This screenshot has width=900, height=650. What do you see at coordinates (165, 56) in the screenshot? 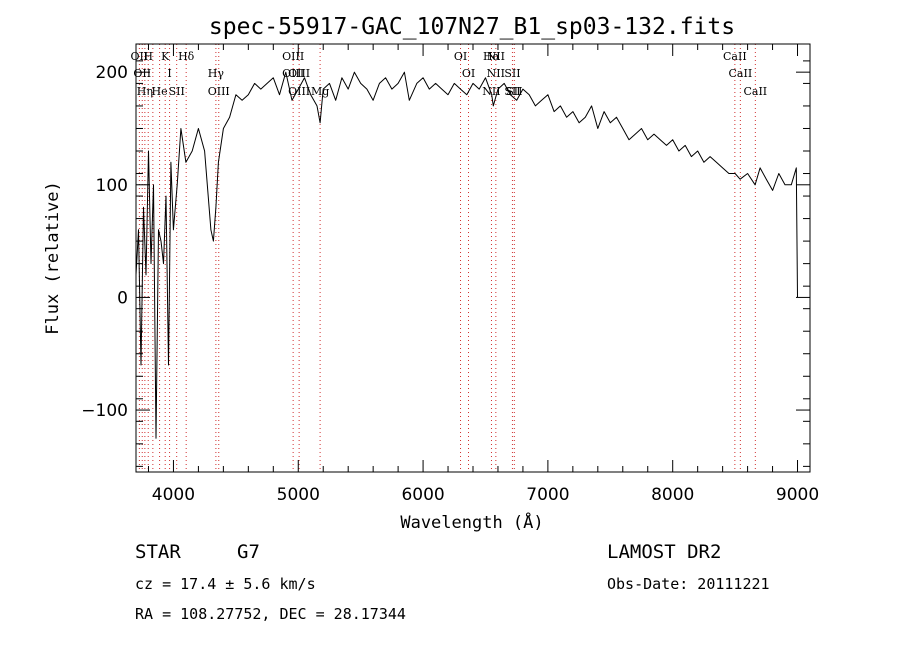
I see `line-marker-label: K` at bounding box center [165, 56].